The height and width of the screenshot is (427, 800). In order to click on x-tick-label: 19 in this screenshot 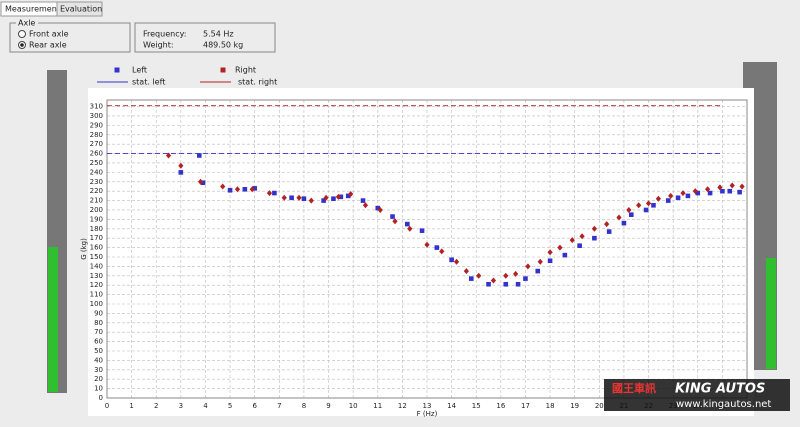, I will do `click(574, 406)`.